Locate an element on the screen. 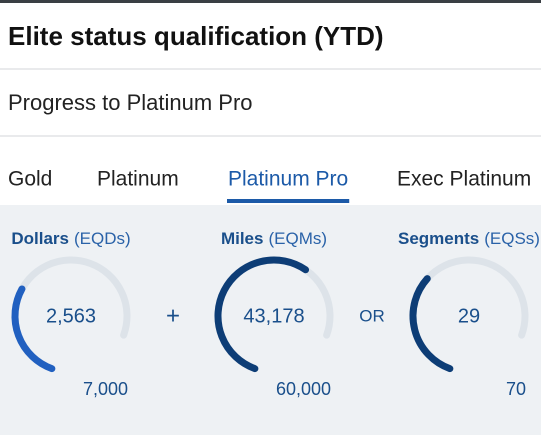 This screenshot has width=541, height=435. metric-label: Segments (EQSs) is located at coordinates (469, 238).